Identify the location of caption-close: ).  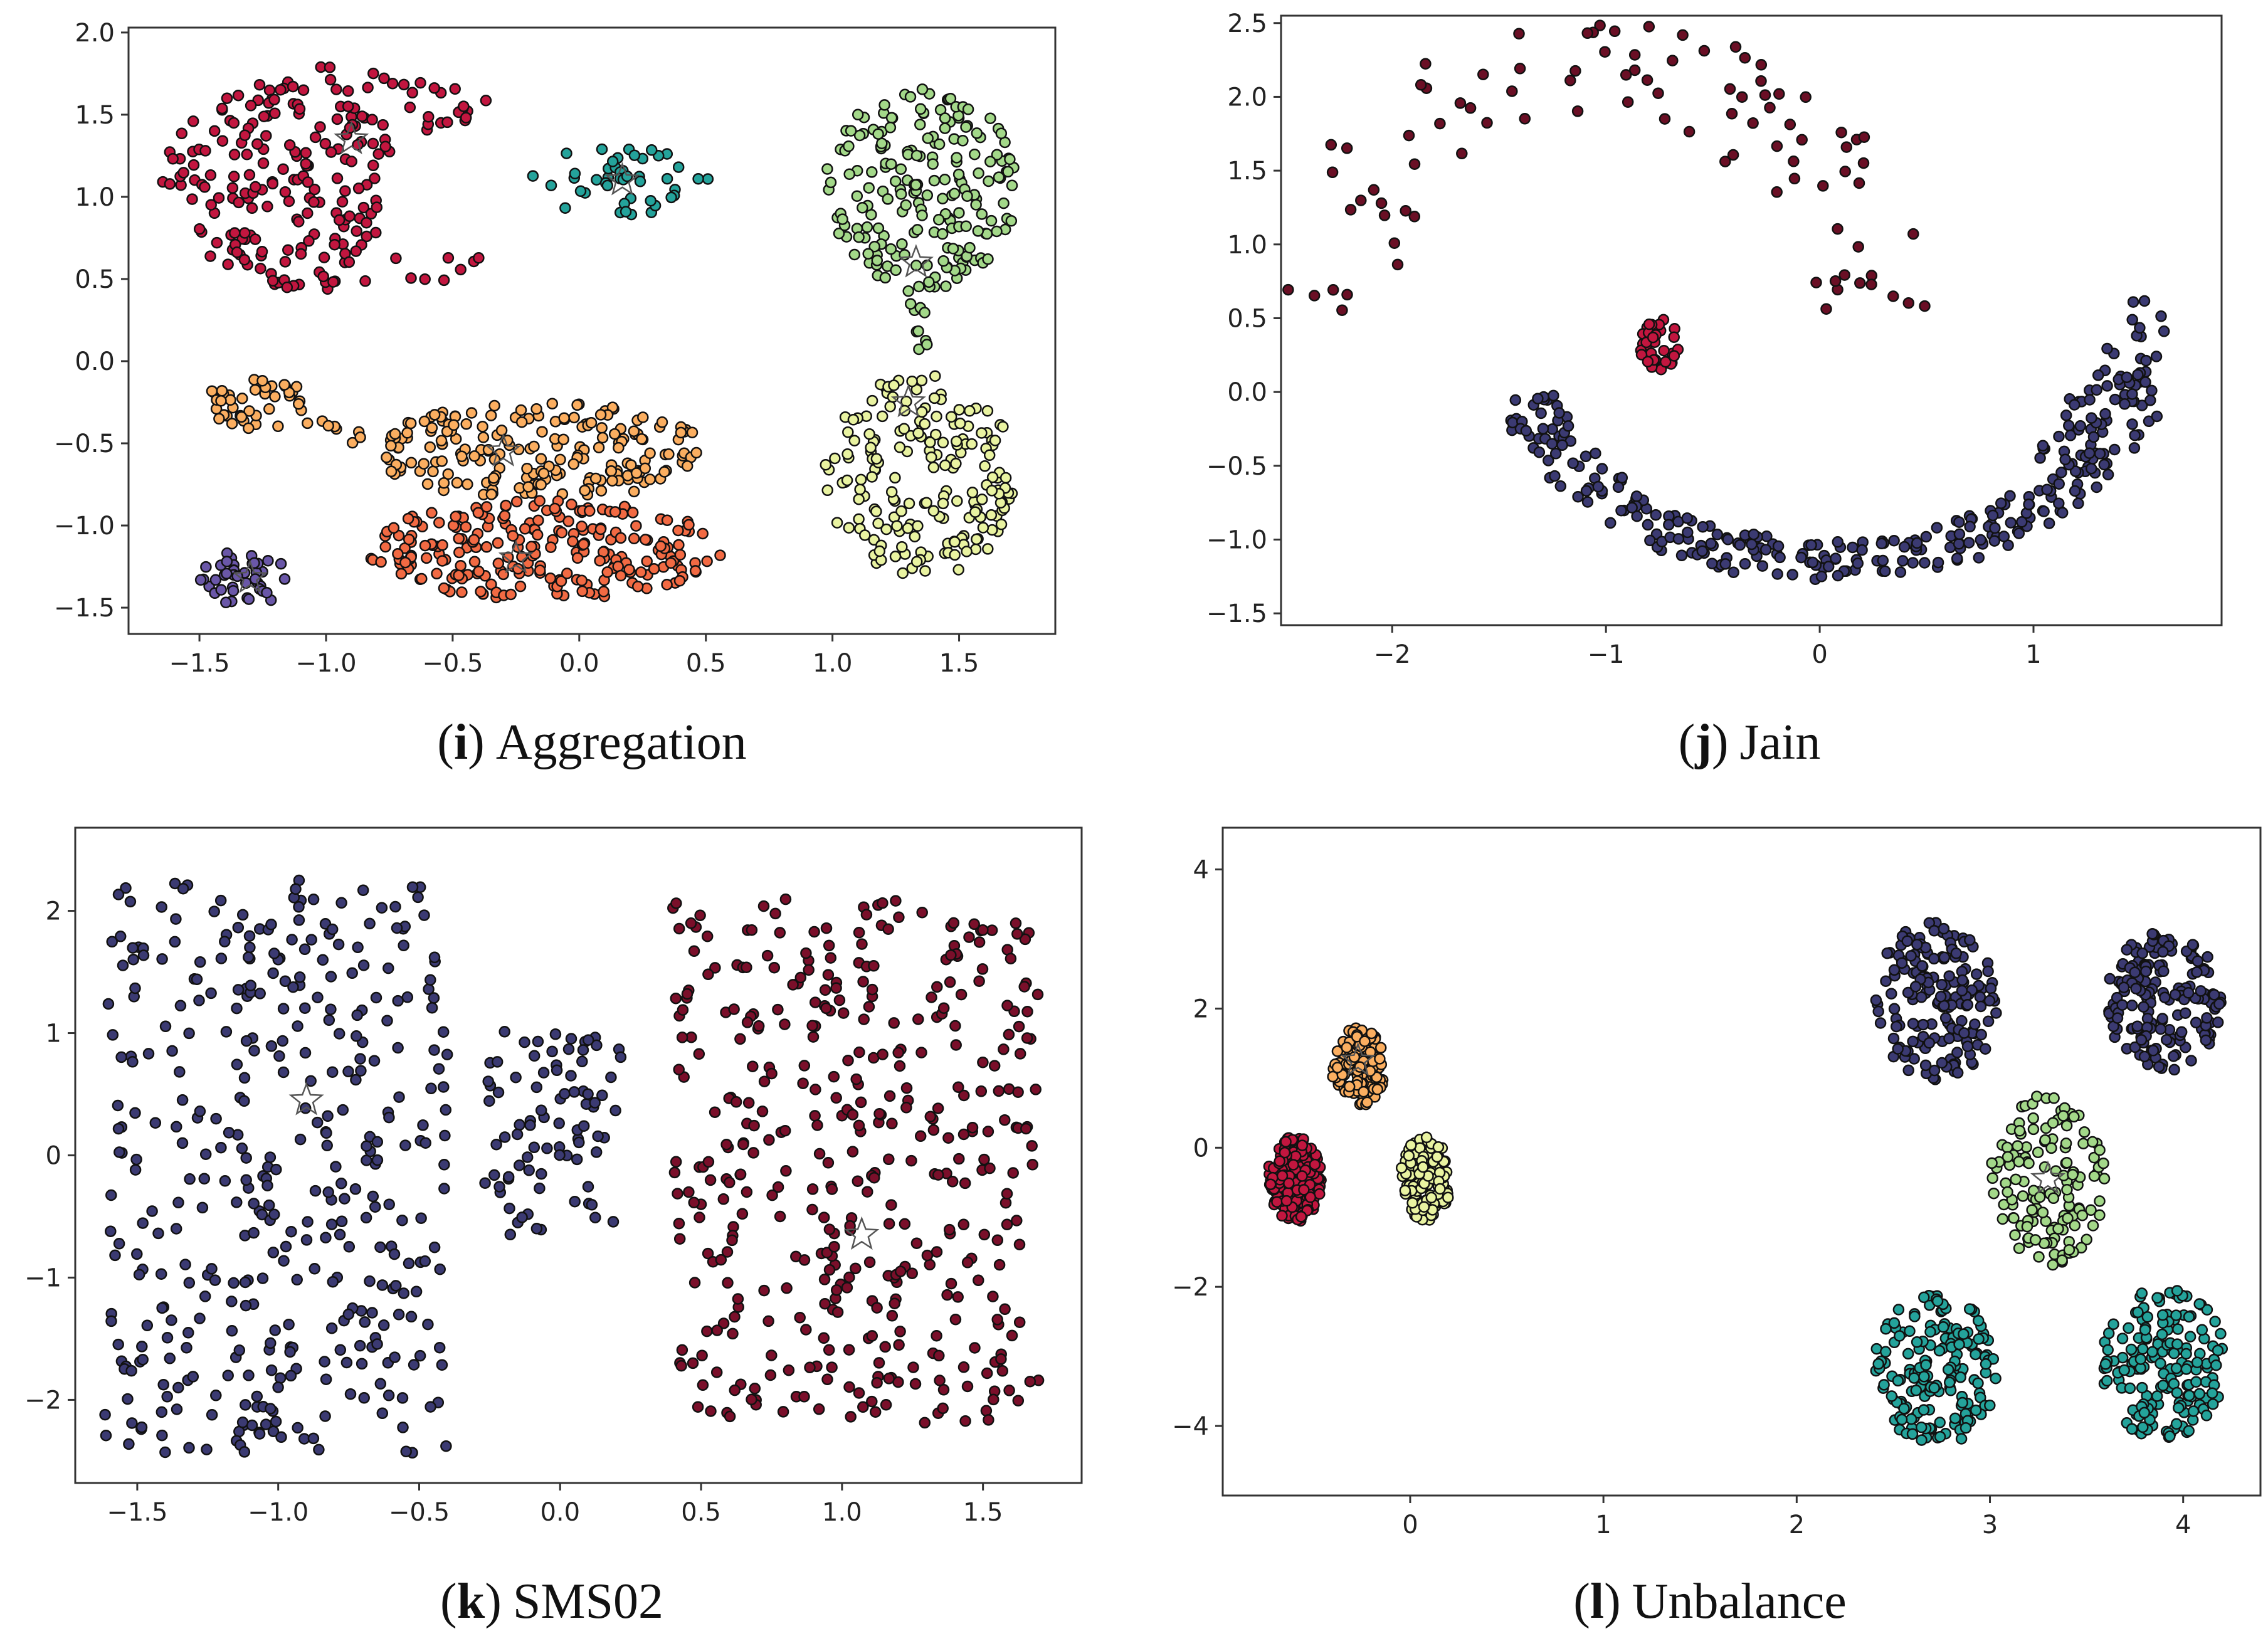
(476, 742).